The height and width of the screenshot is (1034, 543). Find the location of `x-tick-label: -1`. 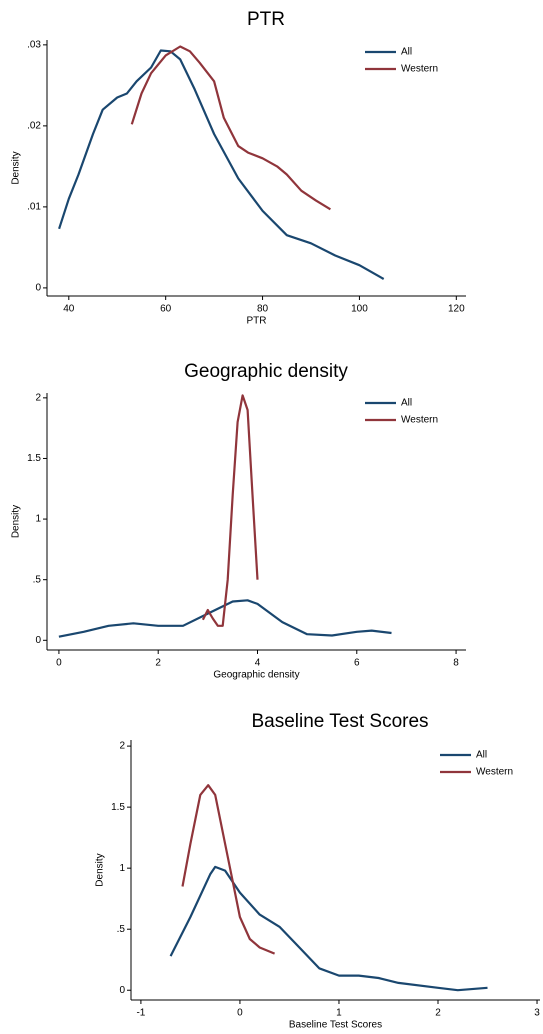

x-tick-label: -1 is located at coordinates (140, 1013).